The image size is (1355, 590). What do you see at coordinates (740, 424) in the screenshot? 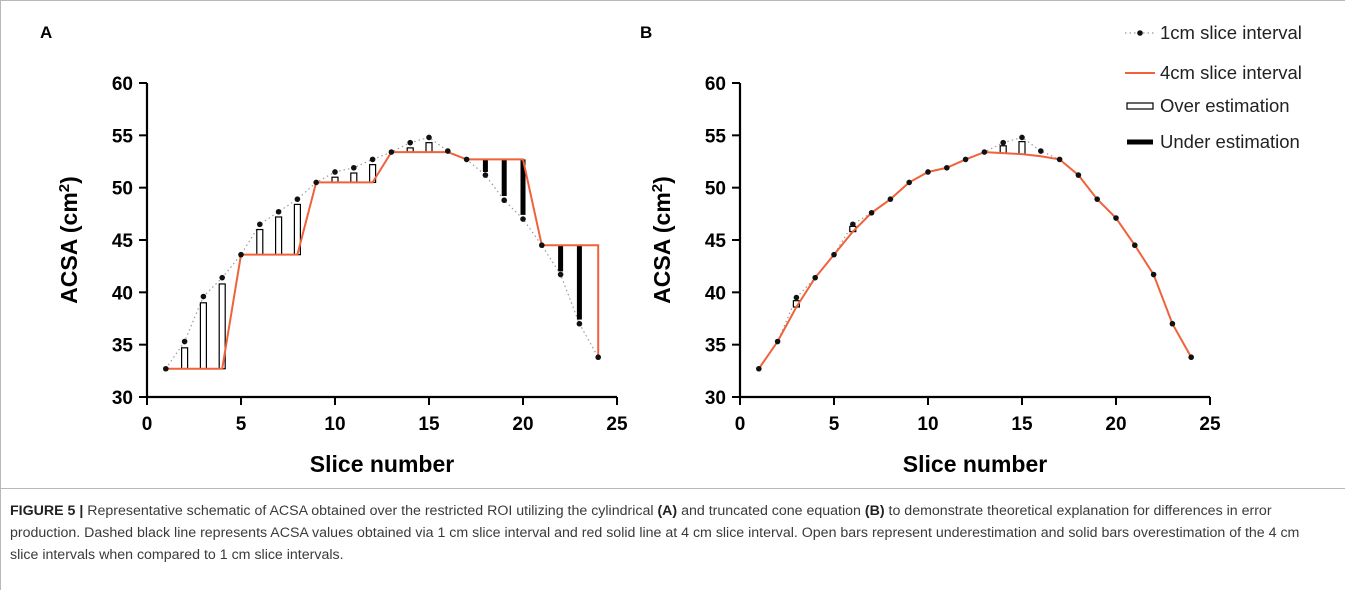
I see `x-tick-label: 0` at bounding box center [740, 424].